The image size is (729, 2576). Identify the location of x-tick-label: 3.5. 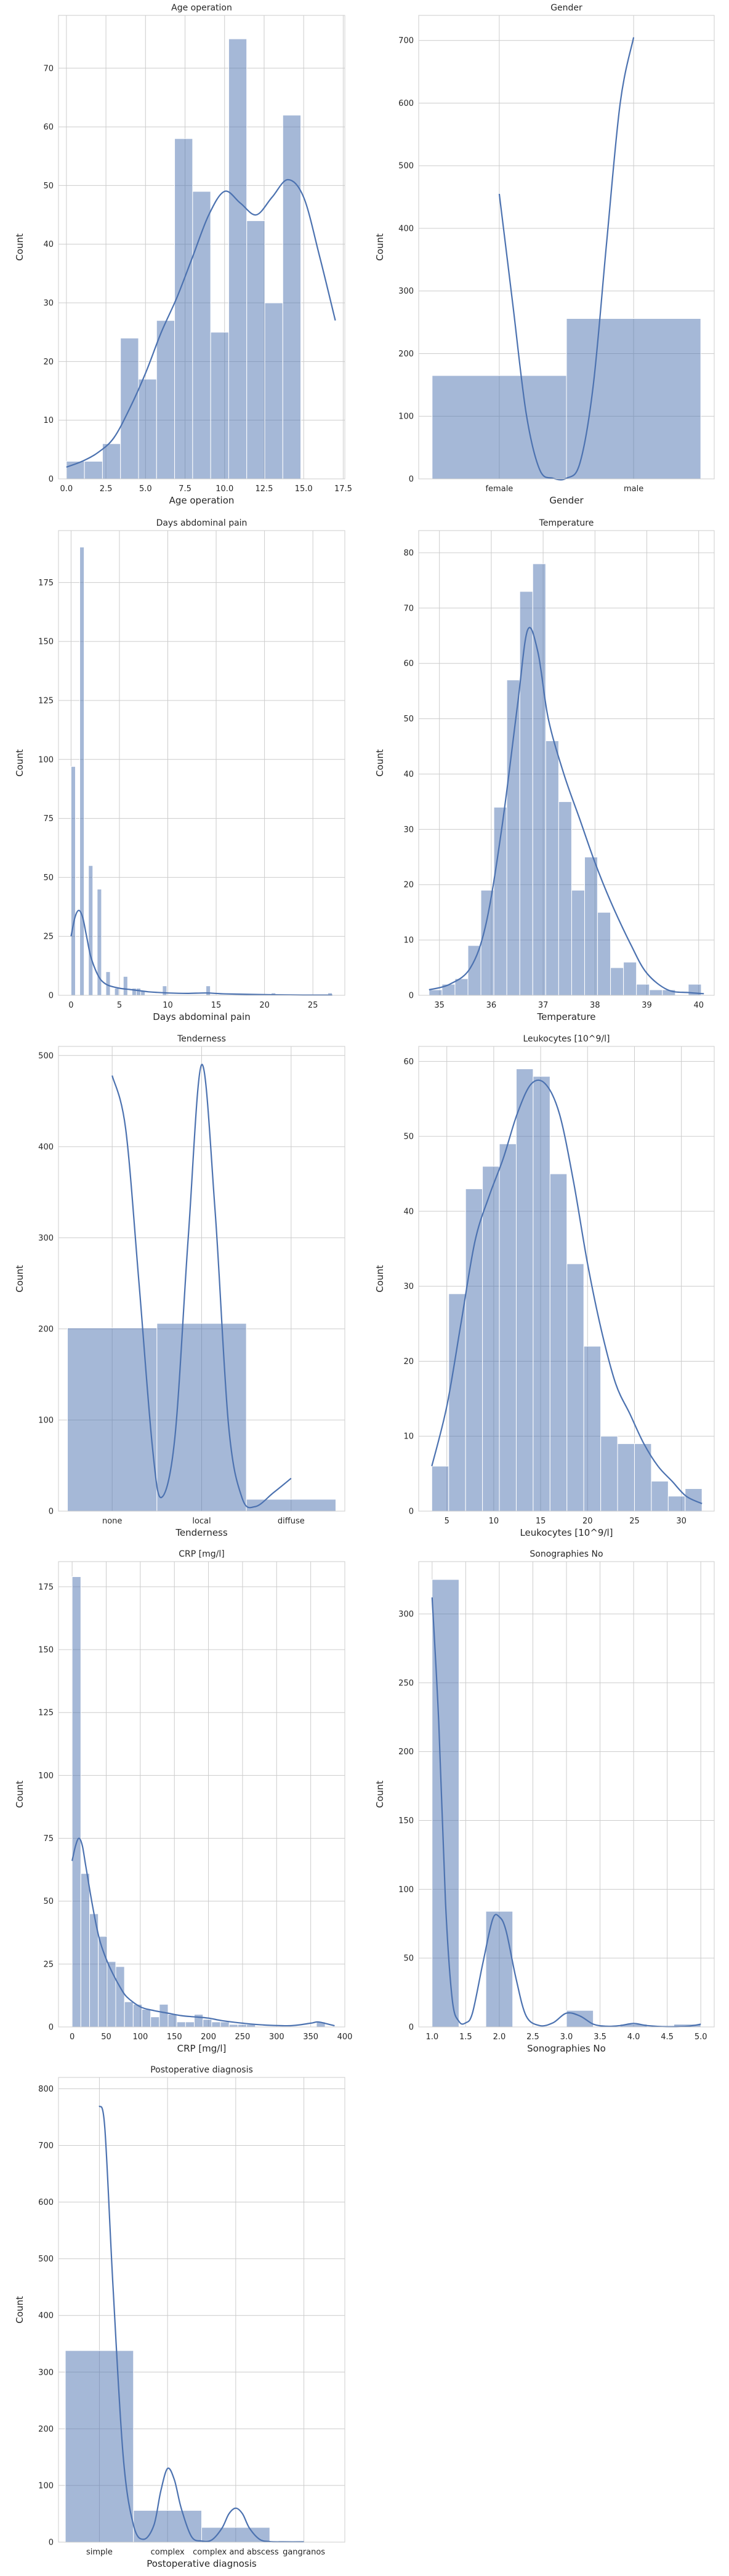
(600, 2037).